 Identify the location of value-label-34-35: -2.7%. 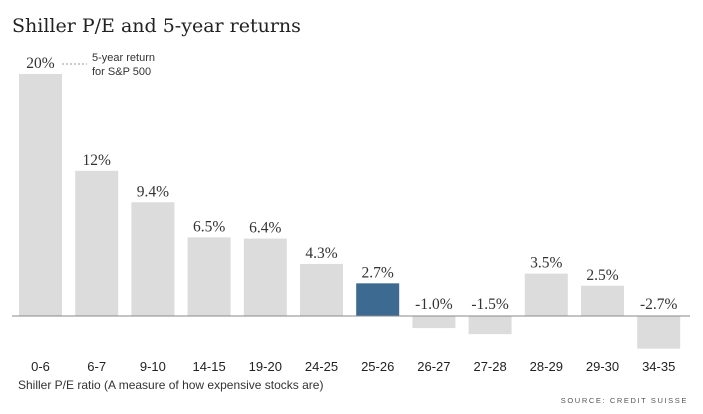
(659, 304).